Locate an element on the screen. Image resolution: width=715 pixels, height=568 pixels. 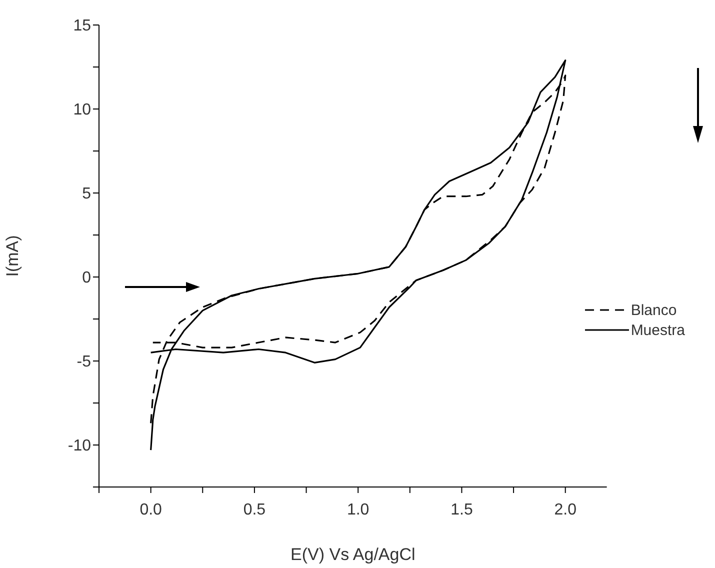
y-axis-title: I(mA) is located at coordinates (12, 256).